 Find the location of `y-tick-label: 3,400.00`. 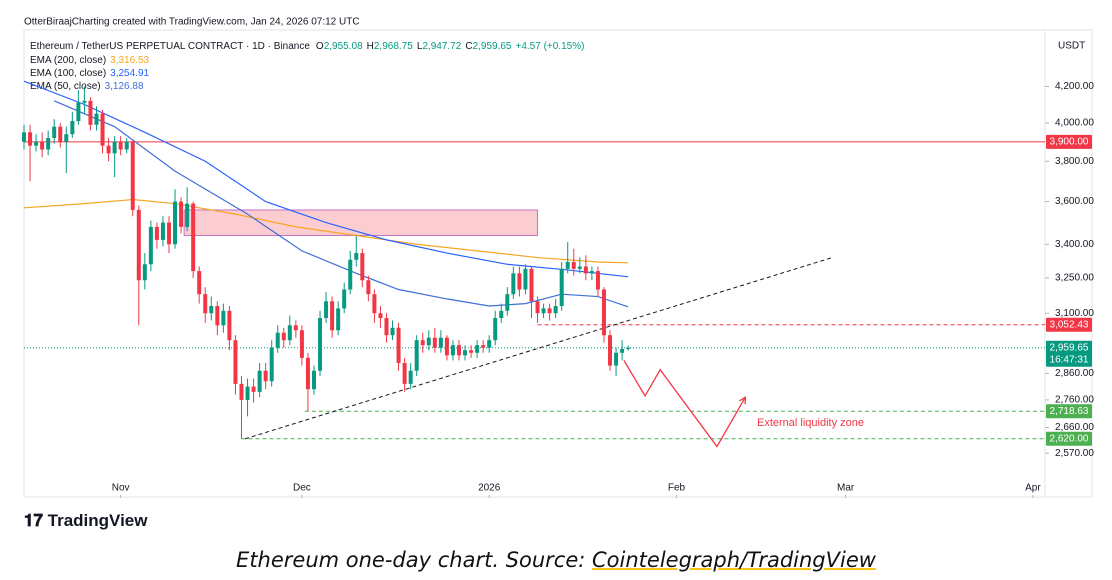

y-tick-label: 3,400.00 is located at coordinates (1074, 244).